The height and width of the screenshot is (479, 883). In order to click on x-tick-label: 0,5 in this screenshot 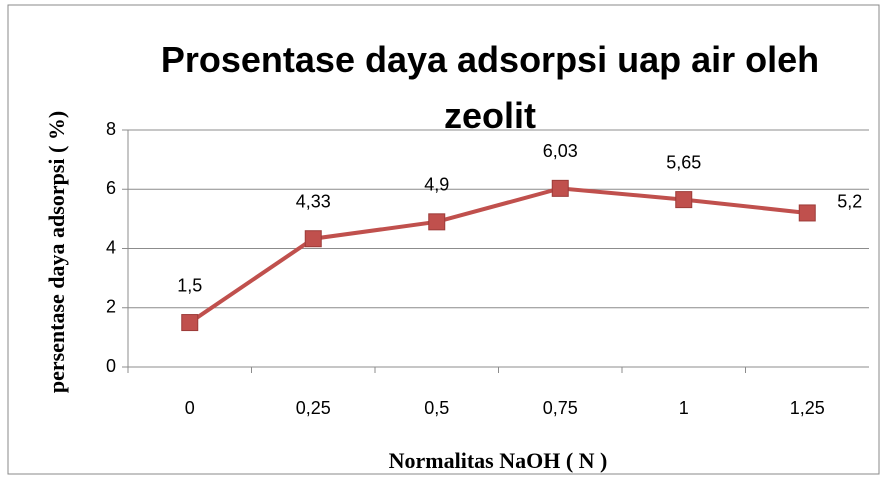, I will do `click(436, 408)`.